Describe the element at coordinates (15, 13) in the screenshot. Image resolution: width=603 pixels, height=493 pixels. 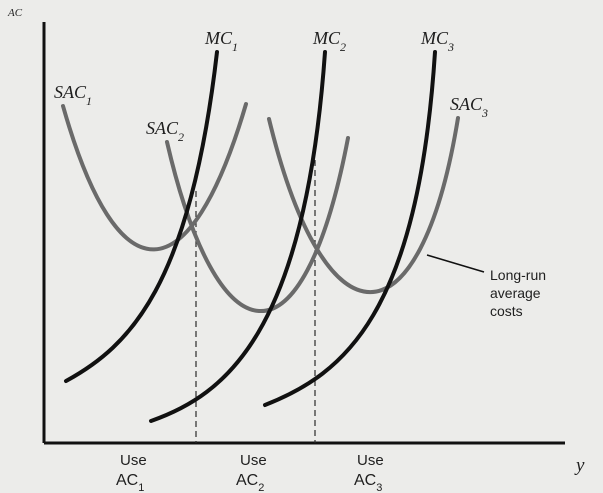
I see `y-axis-label: AC` at that location.